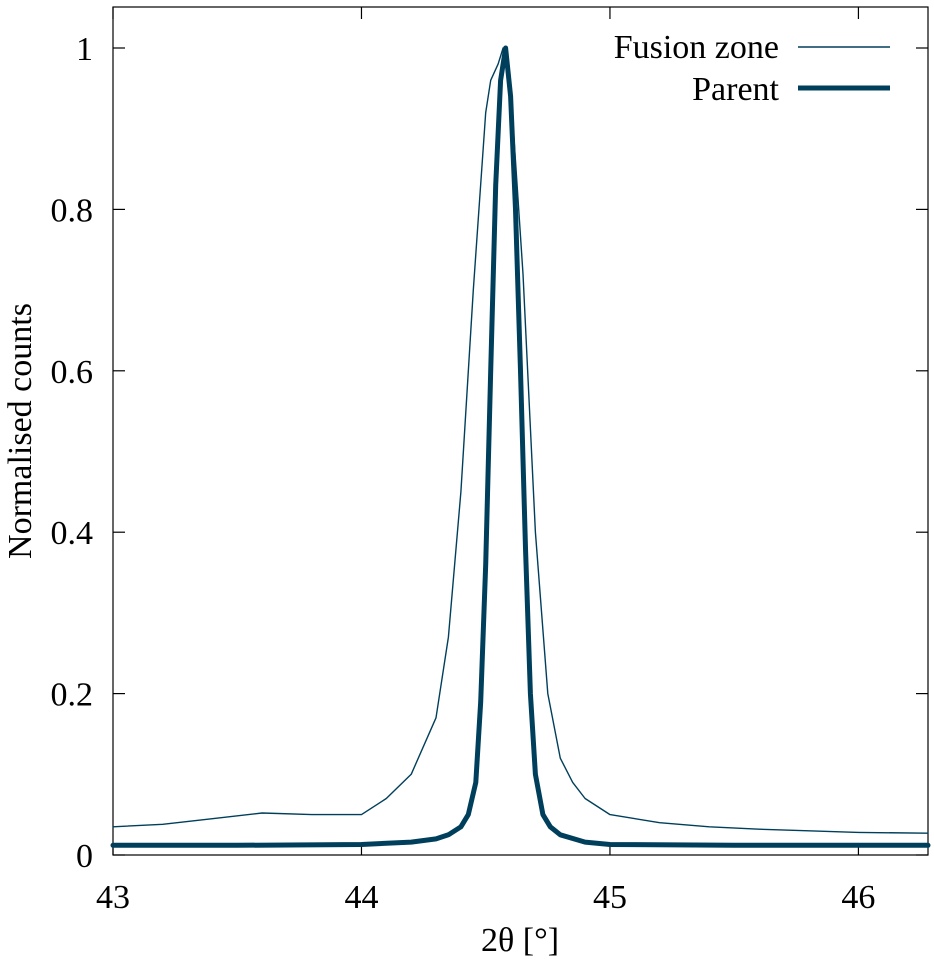 The height and width of the screenshot is (961, 934). I want to click on legend-label-fusion-zone: Fusion zone, so click(696, 47).